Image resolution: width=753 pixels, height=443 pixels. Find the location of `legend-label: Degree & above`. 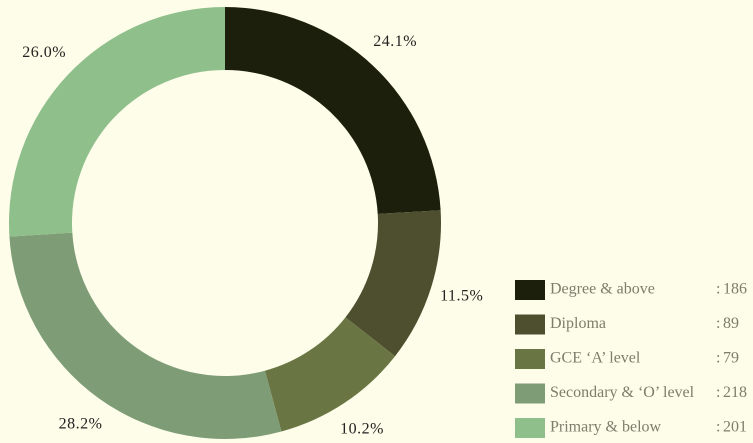

legend-label: Degree & above is located at coordinates (602, 289).